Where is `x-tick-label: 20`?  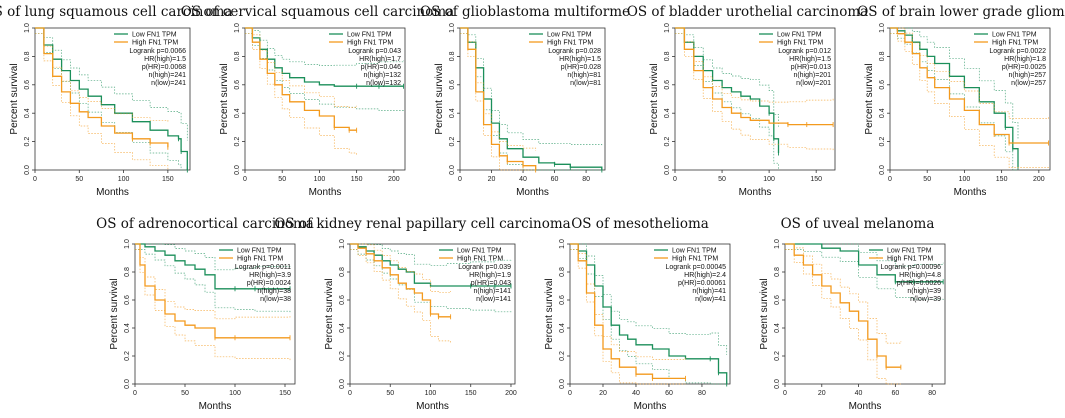 x-tick-label: 20 is located at coordinates (822, 393).